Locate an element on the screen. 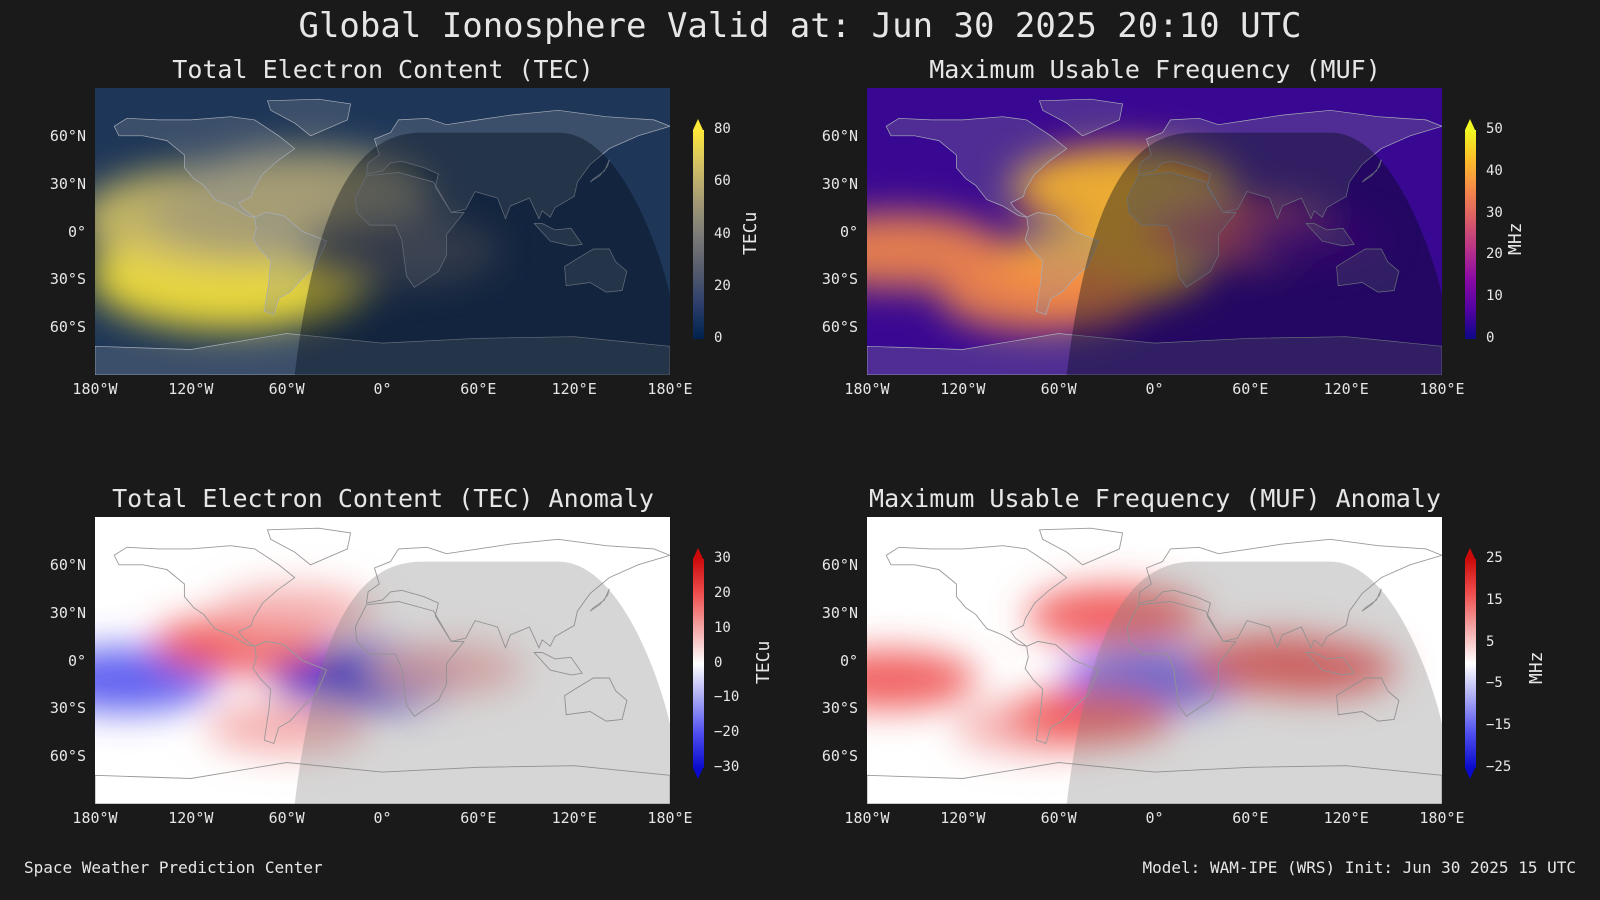  colorbar-tick-label: 25 is located at coordinates (1494, 558).